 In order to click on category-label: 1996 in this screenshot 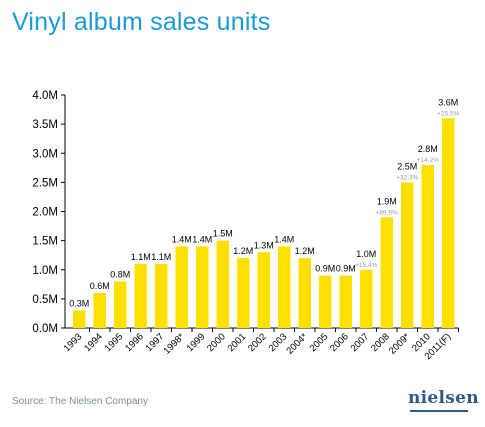, I will do `click(134, 342)`.